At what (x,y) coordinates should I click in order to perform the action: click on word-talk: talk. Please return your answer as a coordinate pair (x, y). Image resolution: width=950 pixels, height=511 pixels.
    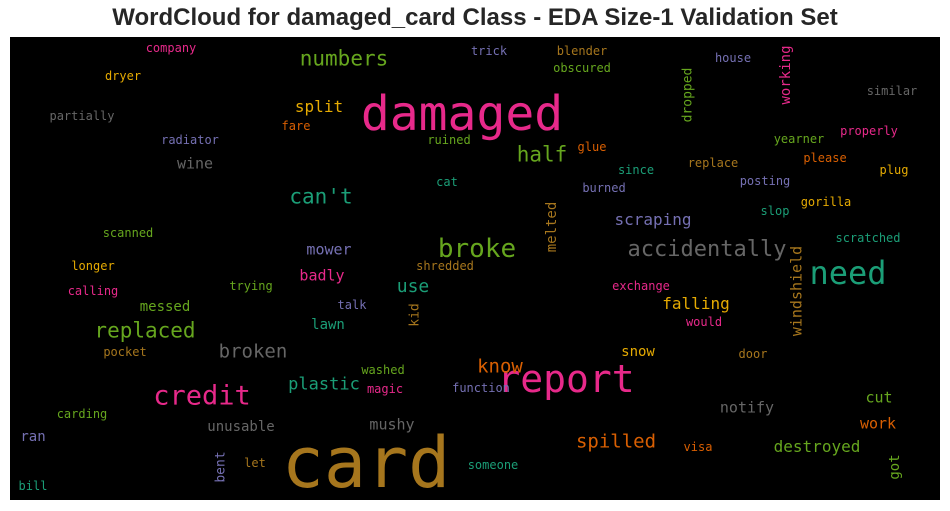
    Looking at the image, I should click on (352, 305).